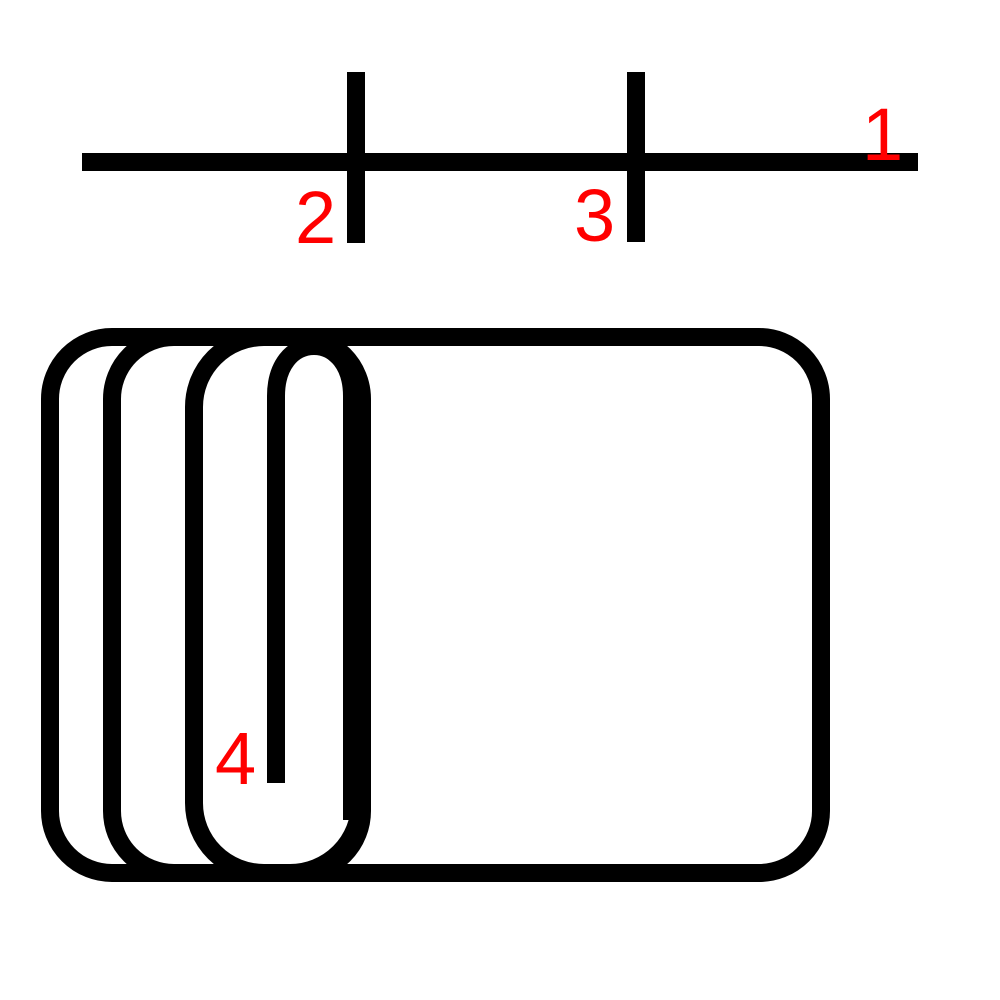  What do you see at coordinates (594, 215) in the screenshot?
I see `label-3: 3` at bounding box center [594, 215].